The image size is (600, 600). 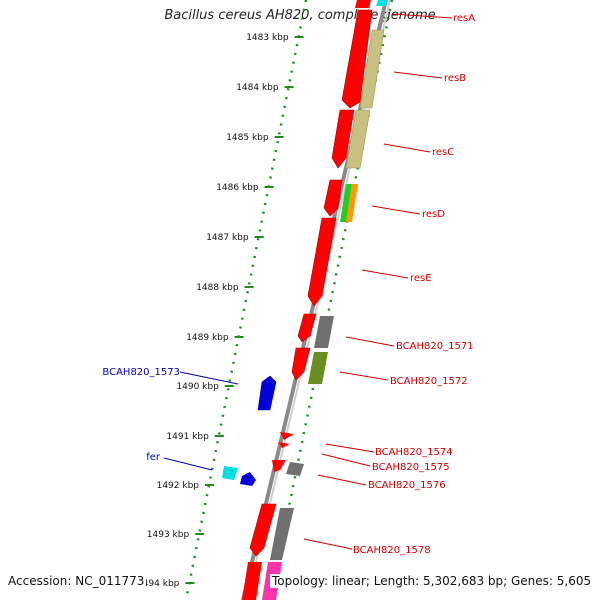 What do you see at coordinates (346, 203) in the screenshot?
I see `gene-resD-green` at bounding box center [346, 203].